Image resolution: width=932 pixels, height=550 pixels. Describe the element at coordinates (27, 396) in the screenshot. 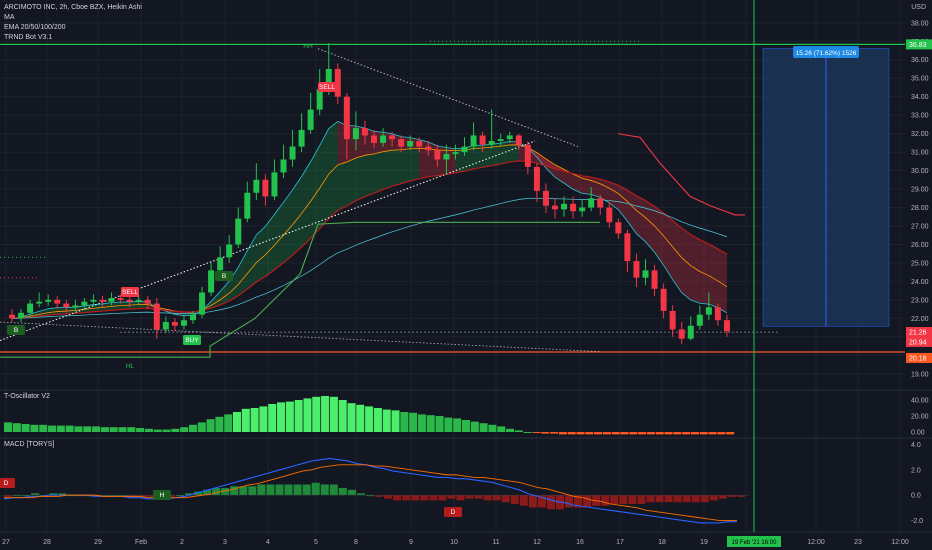

I see `oscillator-title: T-Oscillator V2` at that location.